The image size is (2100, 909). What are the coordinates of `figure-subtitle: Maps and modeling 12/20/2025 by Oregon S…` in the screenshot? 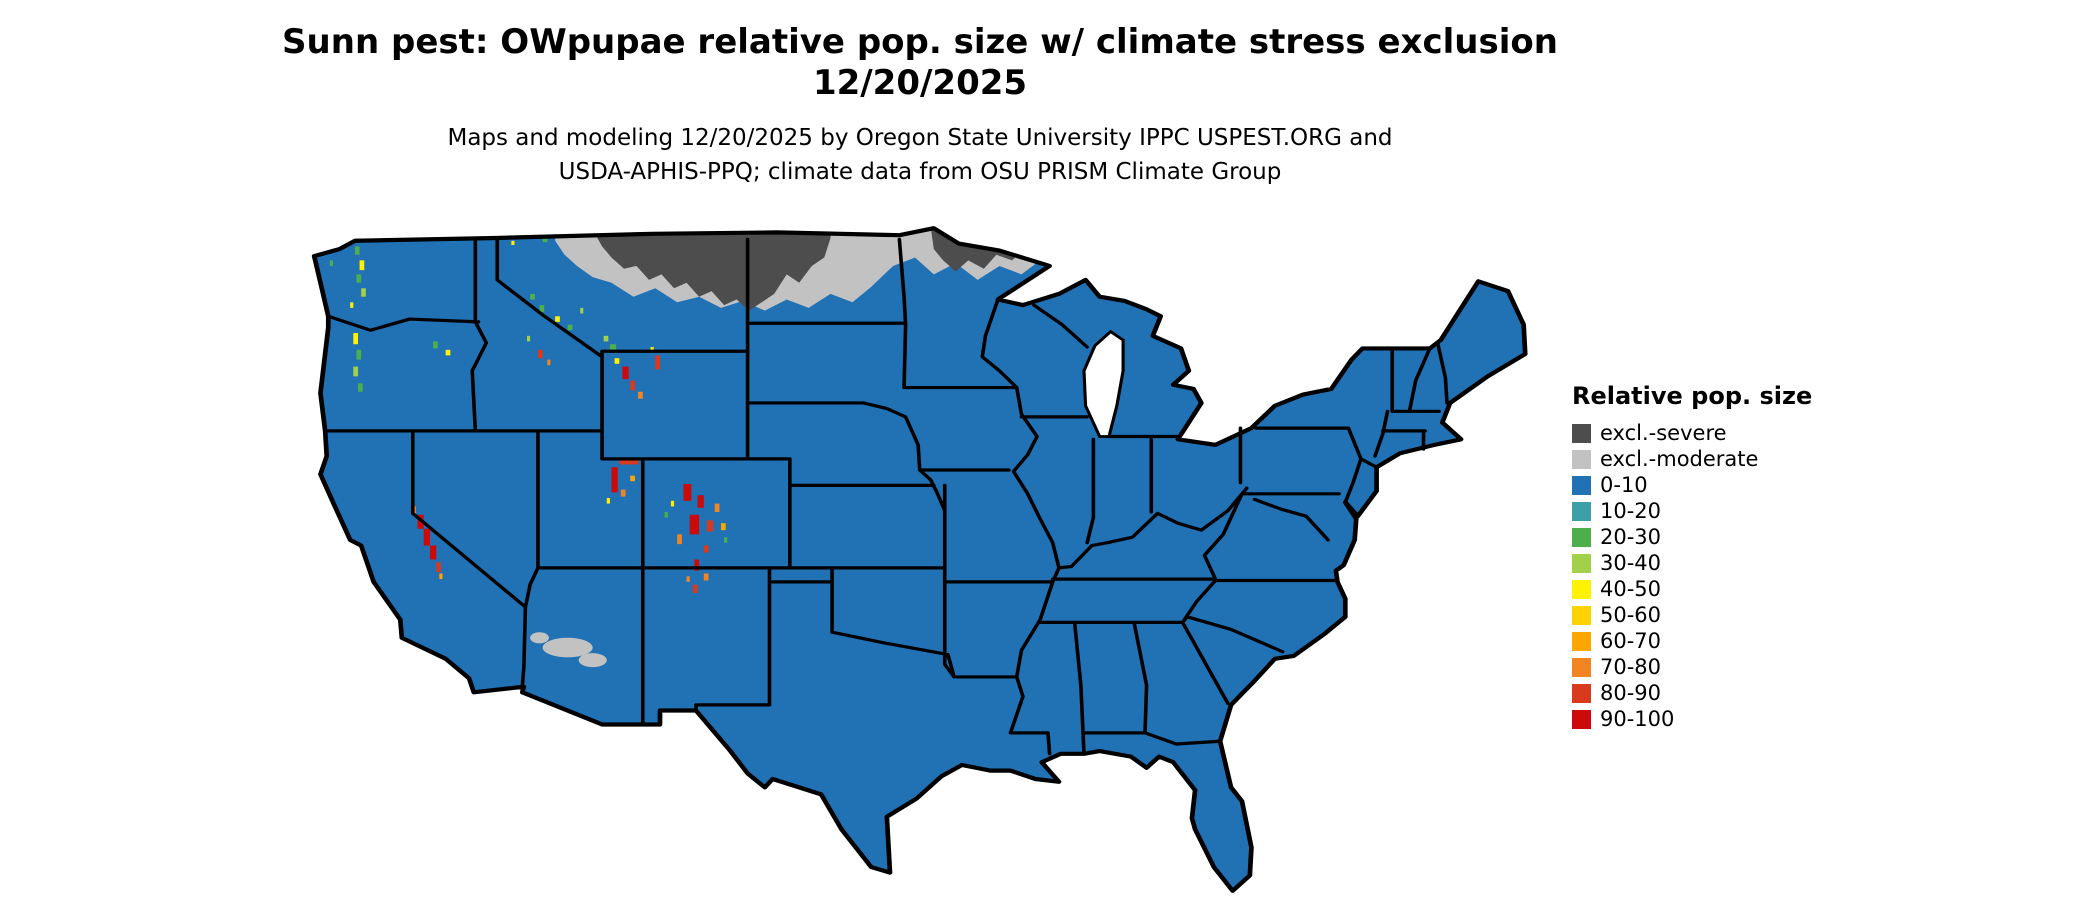 It's located at (920, 155).